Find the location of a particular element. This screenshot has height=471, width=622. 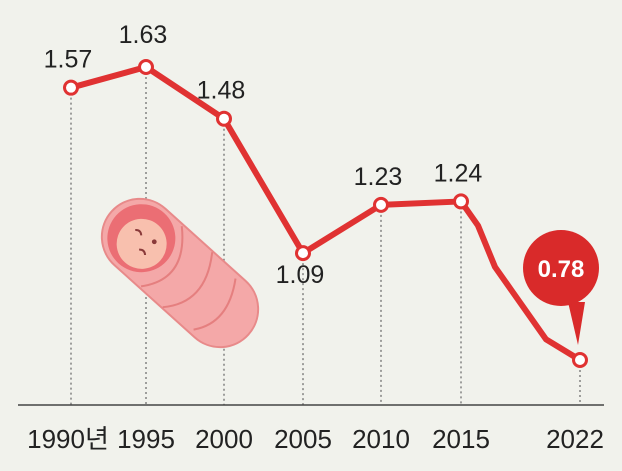

x-tick-labels: 1990년 1995 2000 2005 2010 2015 2022 is located at coordinates (315, 439).